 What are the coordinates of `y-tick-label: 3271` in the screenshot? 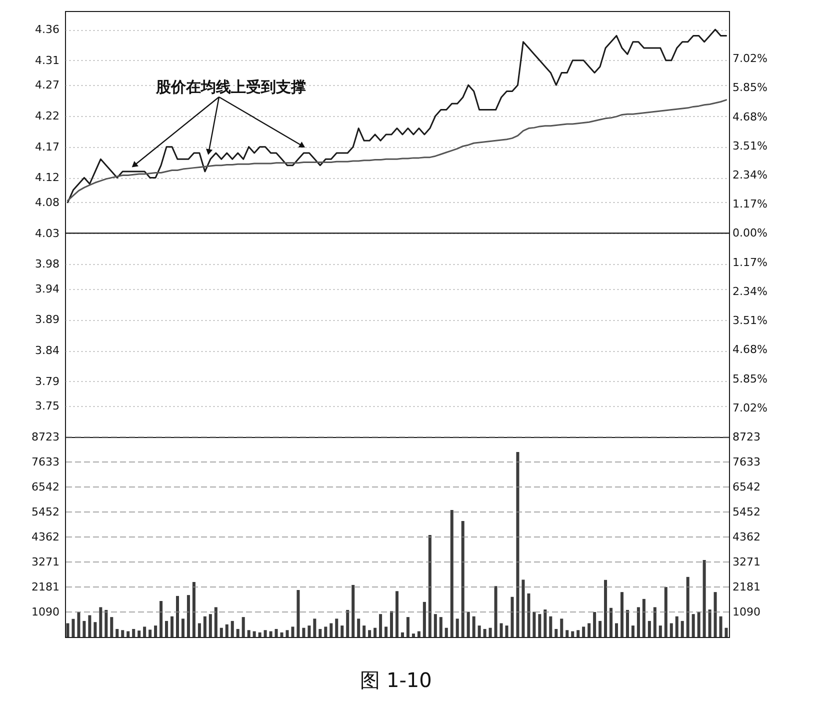 It's located at (46, 562).